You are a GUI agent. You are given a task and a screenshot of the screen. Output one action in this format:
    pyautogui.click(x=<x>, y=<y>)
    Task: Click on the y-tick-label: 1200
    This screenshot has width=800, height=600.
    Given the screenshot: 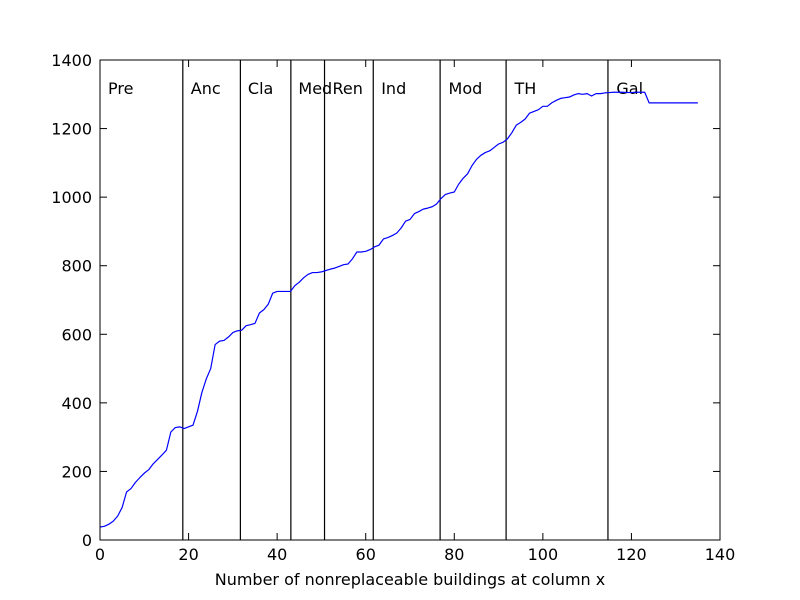 What is the action you would take?
    pyautogui.click(x=71, y=129)
    